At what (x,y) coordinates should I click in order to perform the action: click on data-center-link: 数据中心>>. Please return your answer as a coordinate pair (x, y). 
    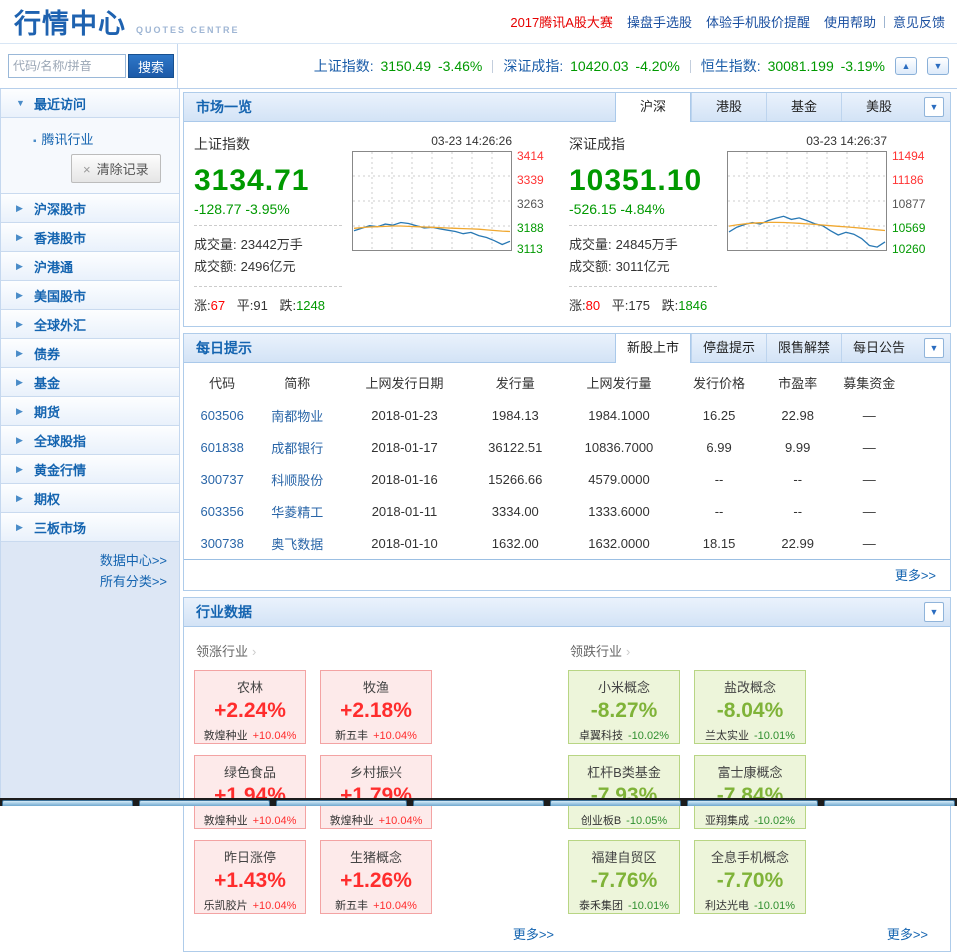
    Looking at the image, I should click on (133, 560).